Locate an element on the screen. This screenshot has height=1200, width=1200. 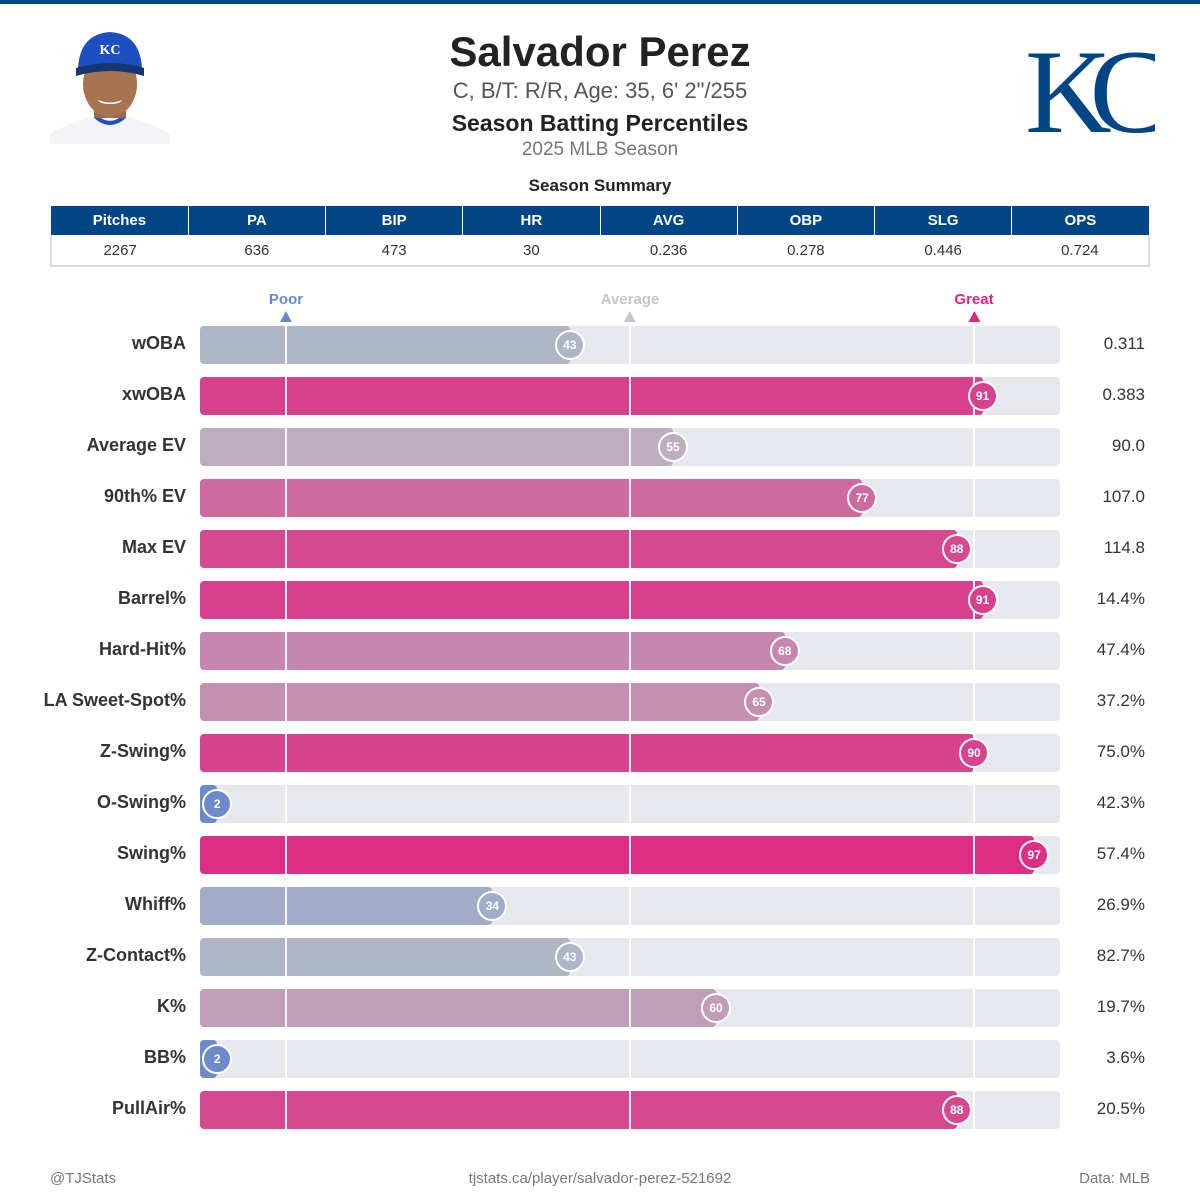
summary-title: Season Summary is located at coordinates (600, 185).